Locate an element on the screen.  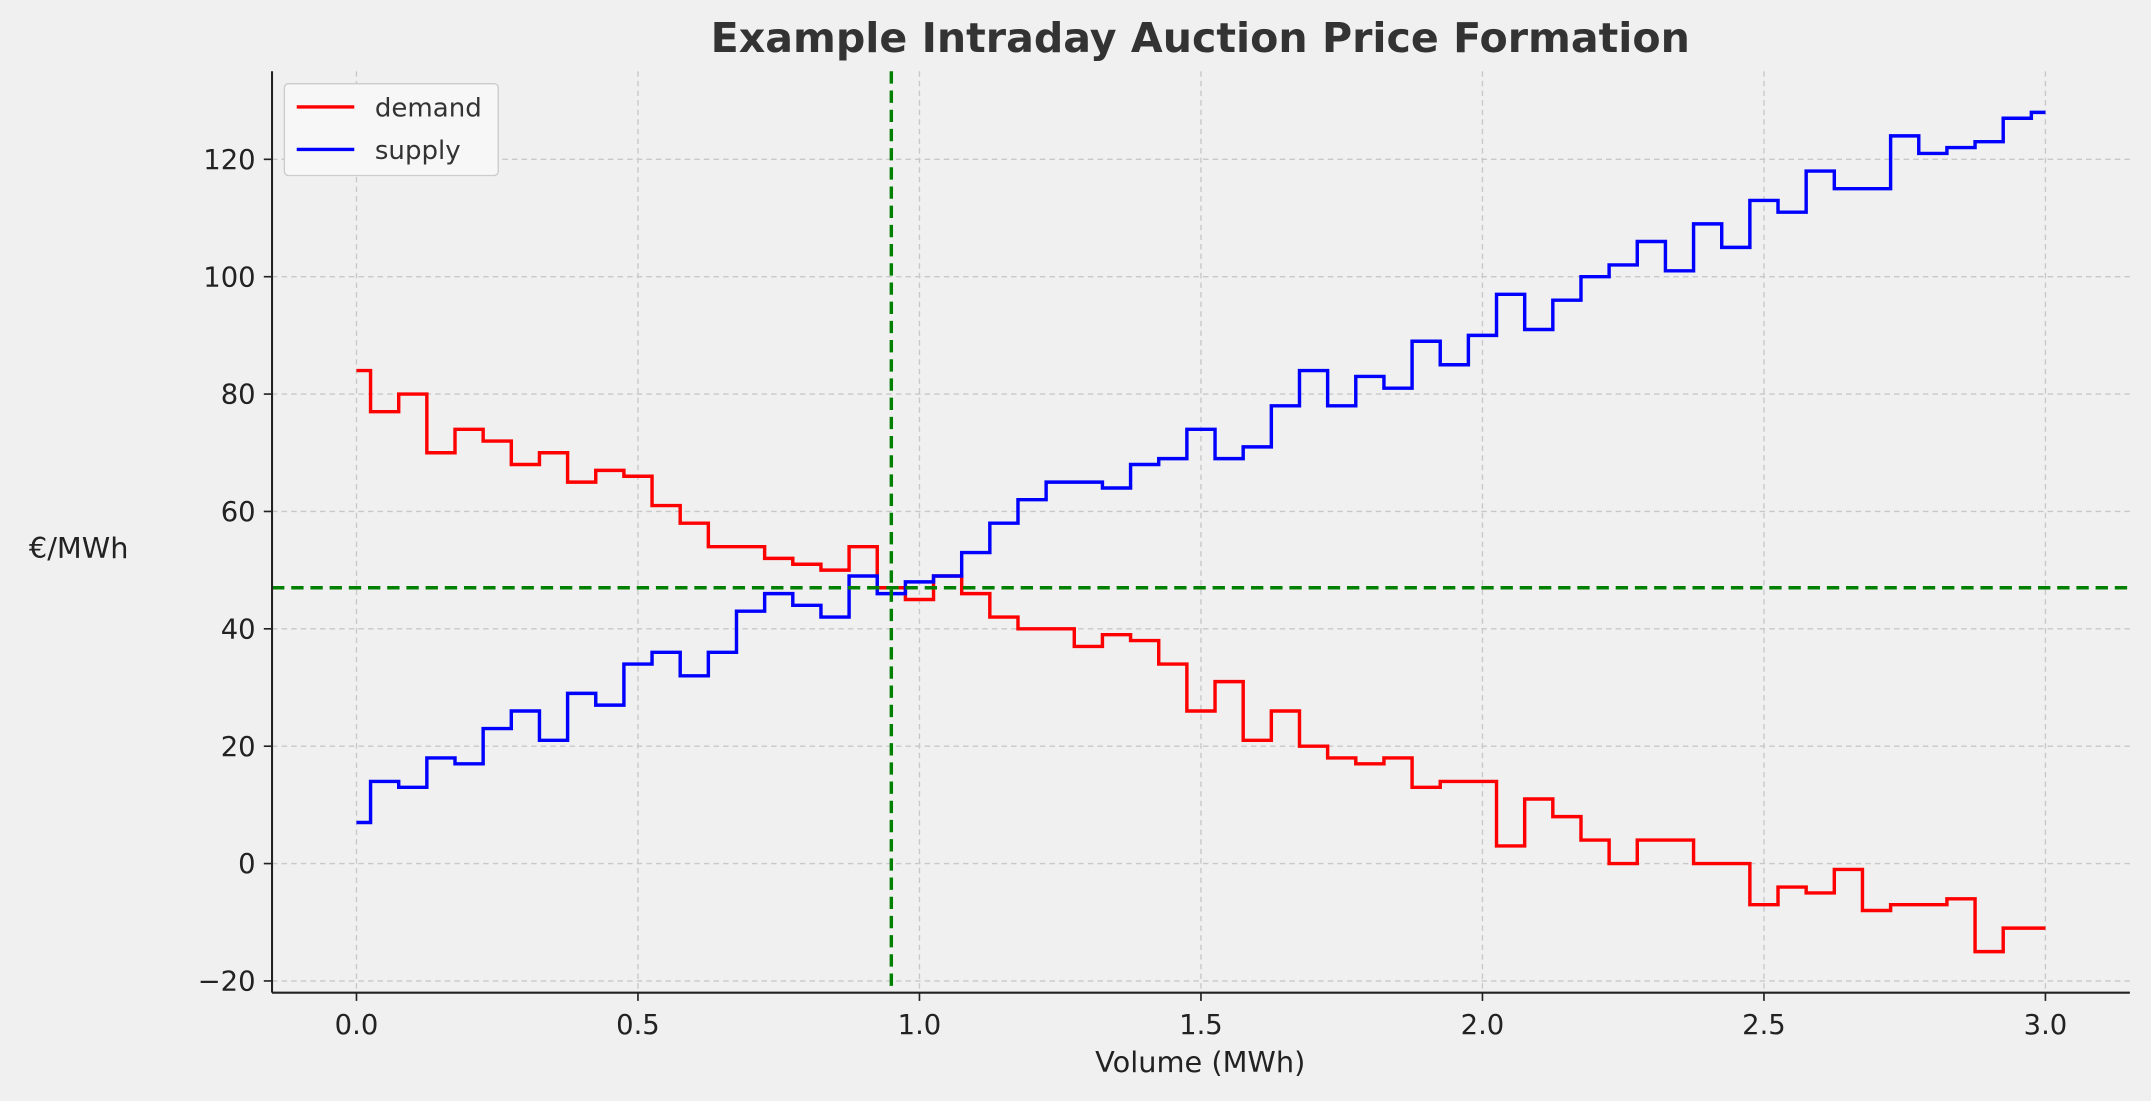
x-tick-label: 3.0 is located at coordinates (2046, 1025).